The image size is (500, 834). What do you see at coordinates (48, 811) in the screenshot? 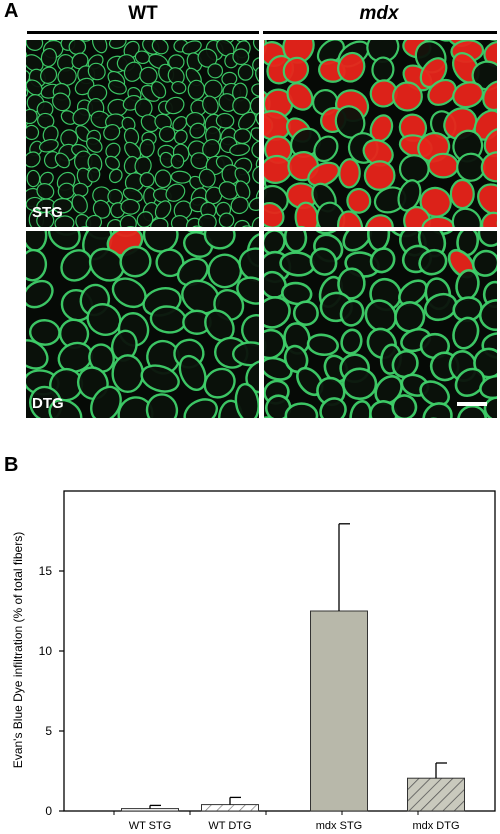
I see `y-tick-label: 0` at bounding box center [48, 811].